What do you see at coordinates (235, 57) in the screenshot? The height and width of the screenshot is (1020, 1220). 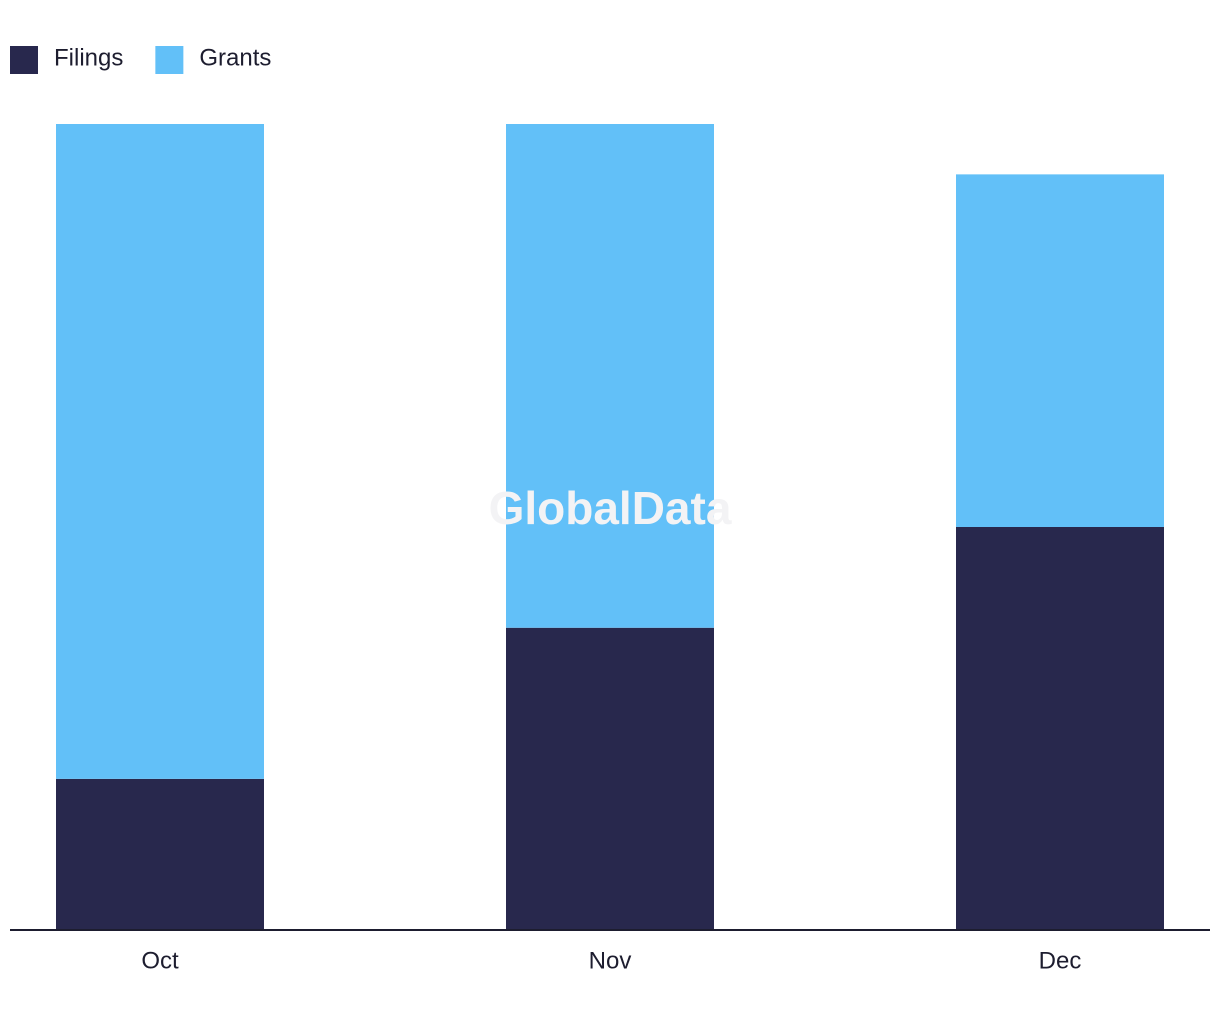 I see `legend-label: Grants` at bounding box center [235, 57].